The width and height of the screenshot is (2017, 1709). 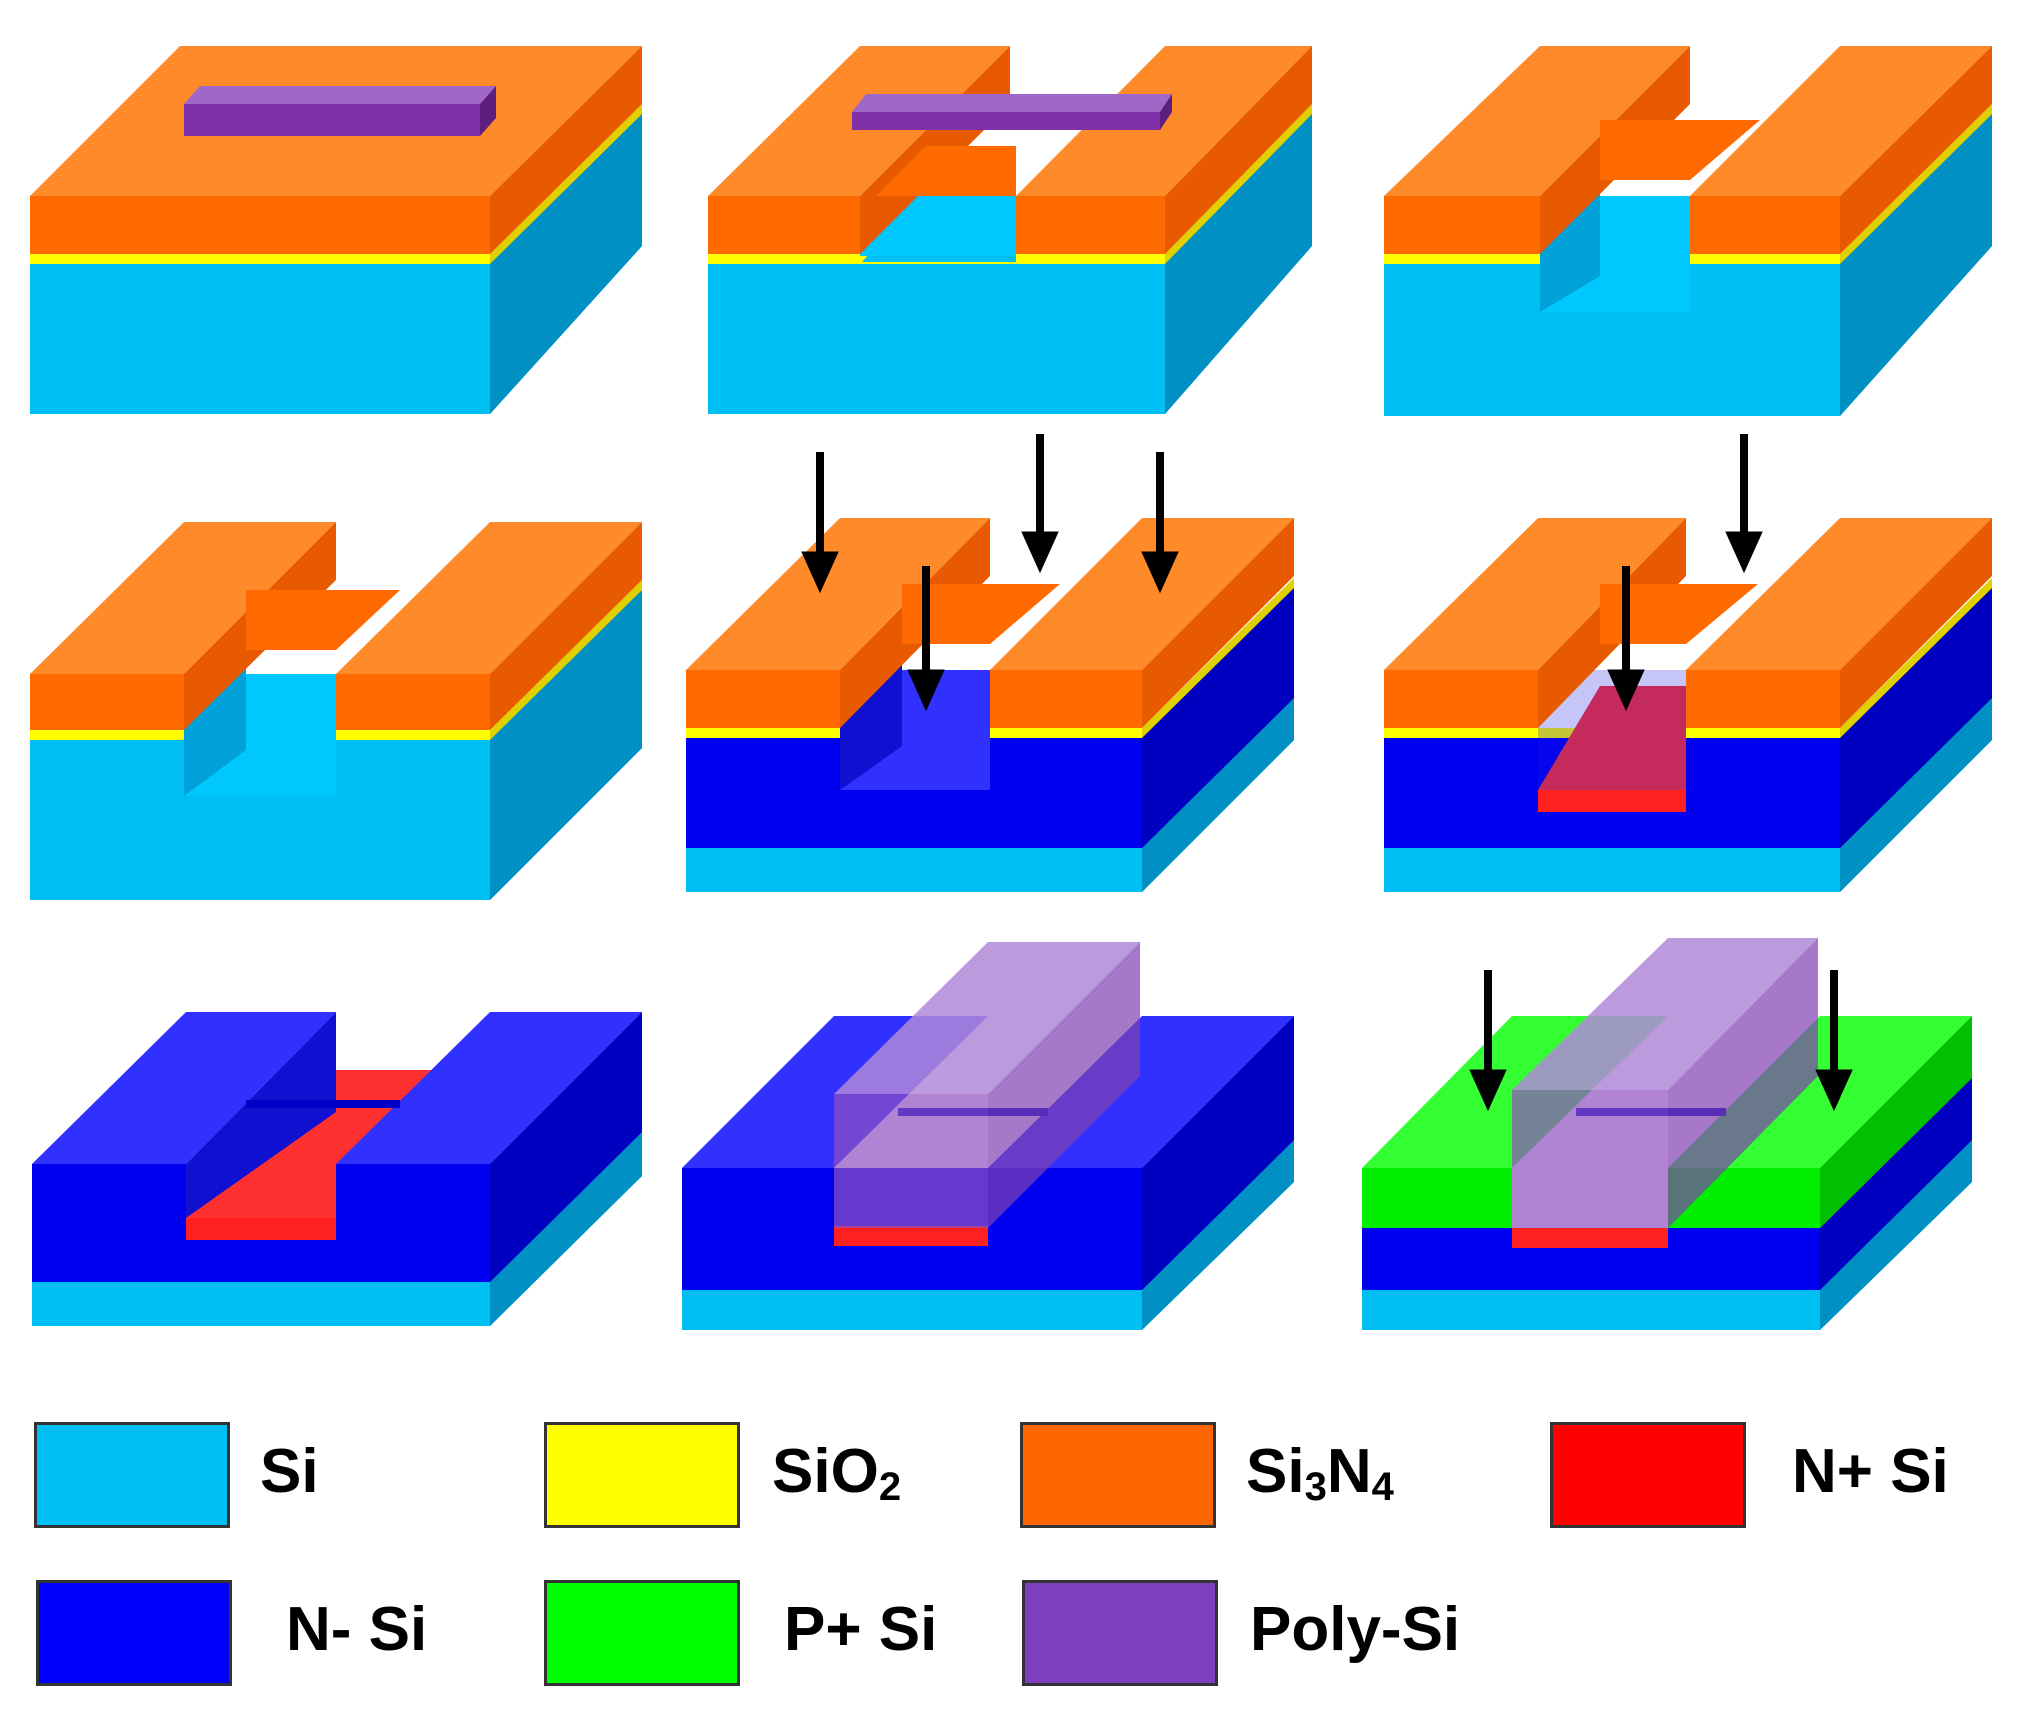 What do you see at coordinates (134, 1633) in the screenshot?
I see `legend-swatch-n-minus-si` at bounding box center [134, 1633].